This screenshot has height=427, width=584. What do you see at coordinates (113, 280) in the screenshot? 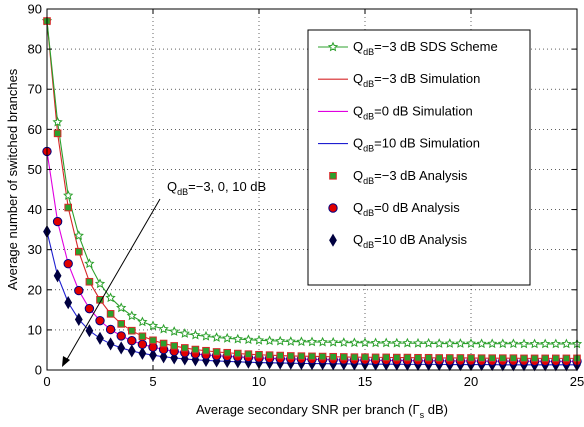
I see `annotation-arrow` at bounding box center [113, 280].